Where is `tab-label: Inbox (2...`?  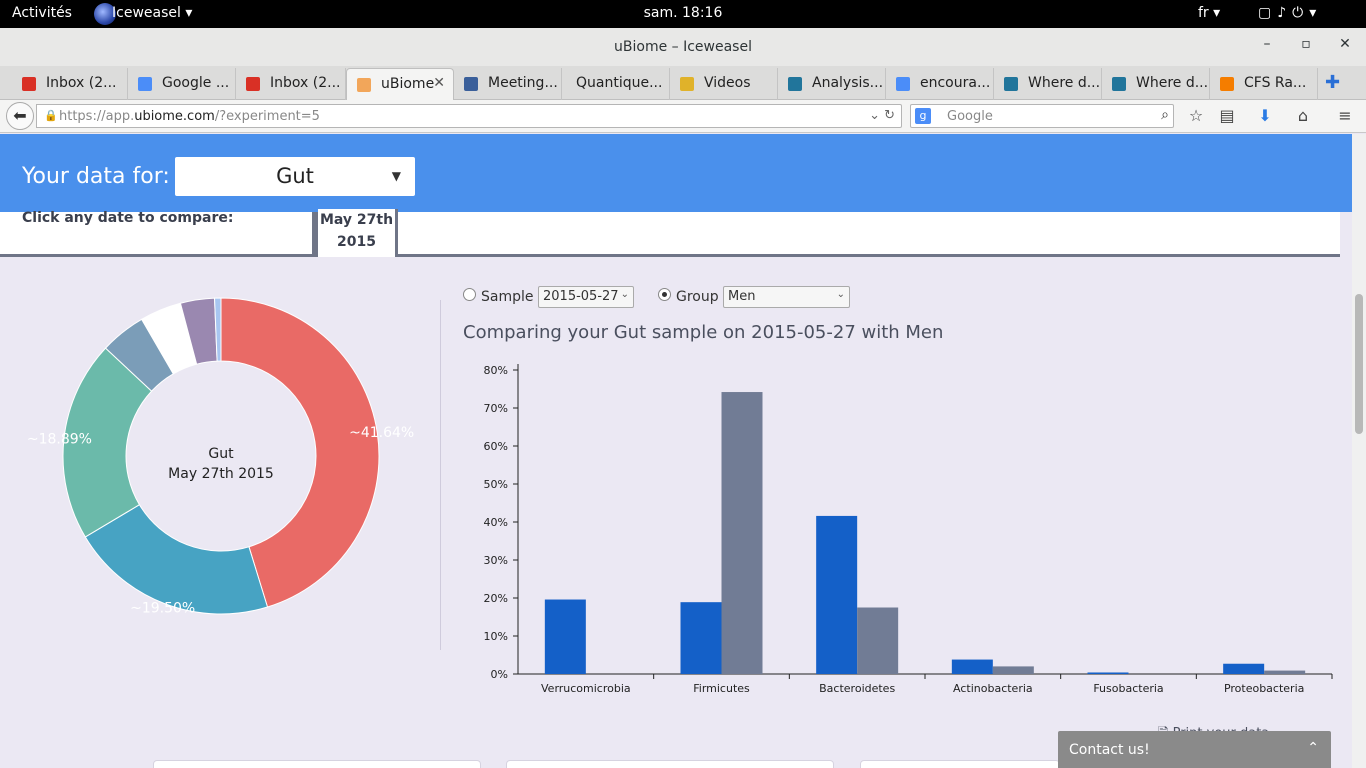 tab-label: Inbox (2... is located at coordinates (305, 83).